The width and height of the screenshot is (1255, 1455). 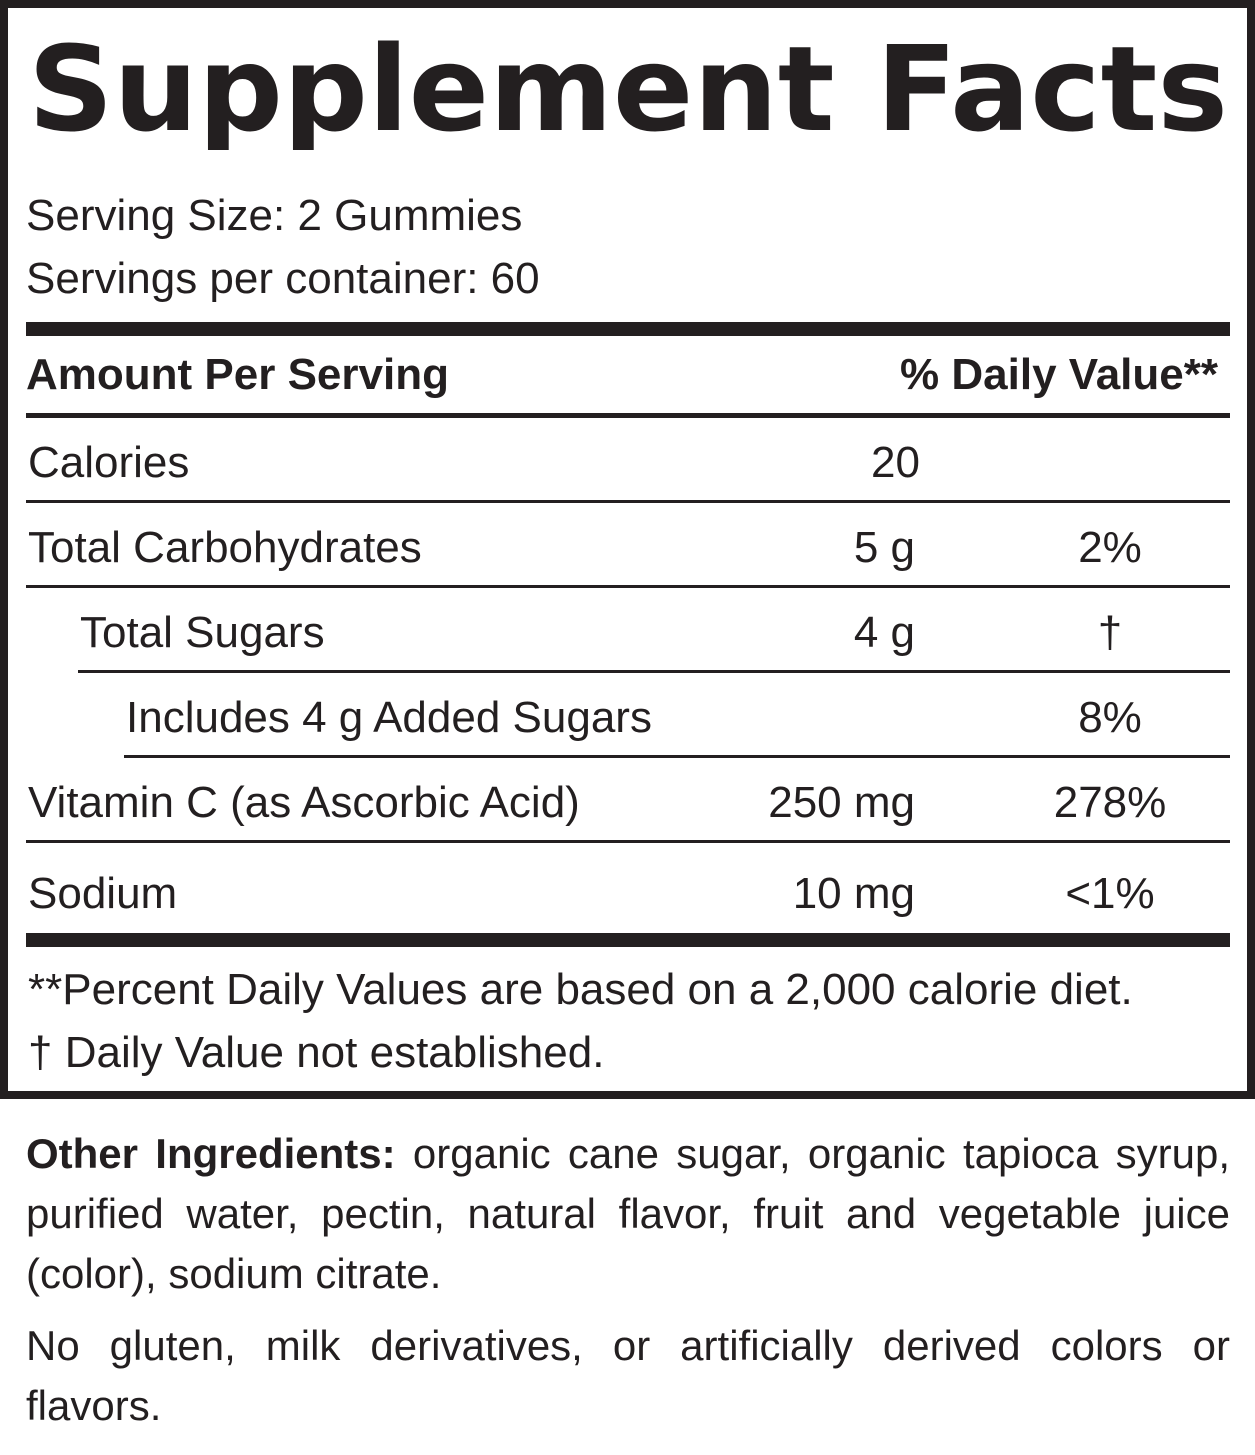 I want to click on nutrient-name: Total Sugars, so click(x=202, y=632).